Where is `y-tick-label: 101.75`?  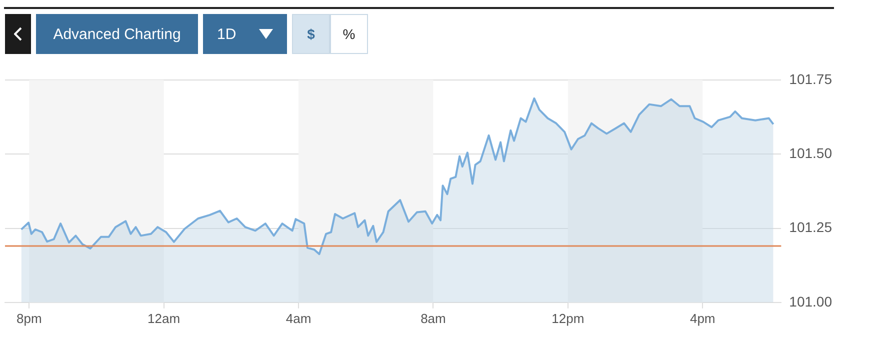 y-tick-label: 101.75 is located at coordinates (810, 78).